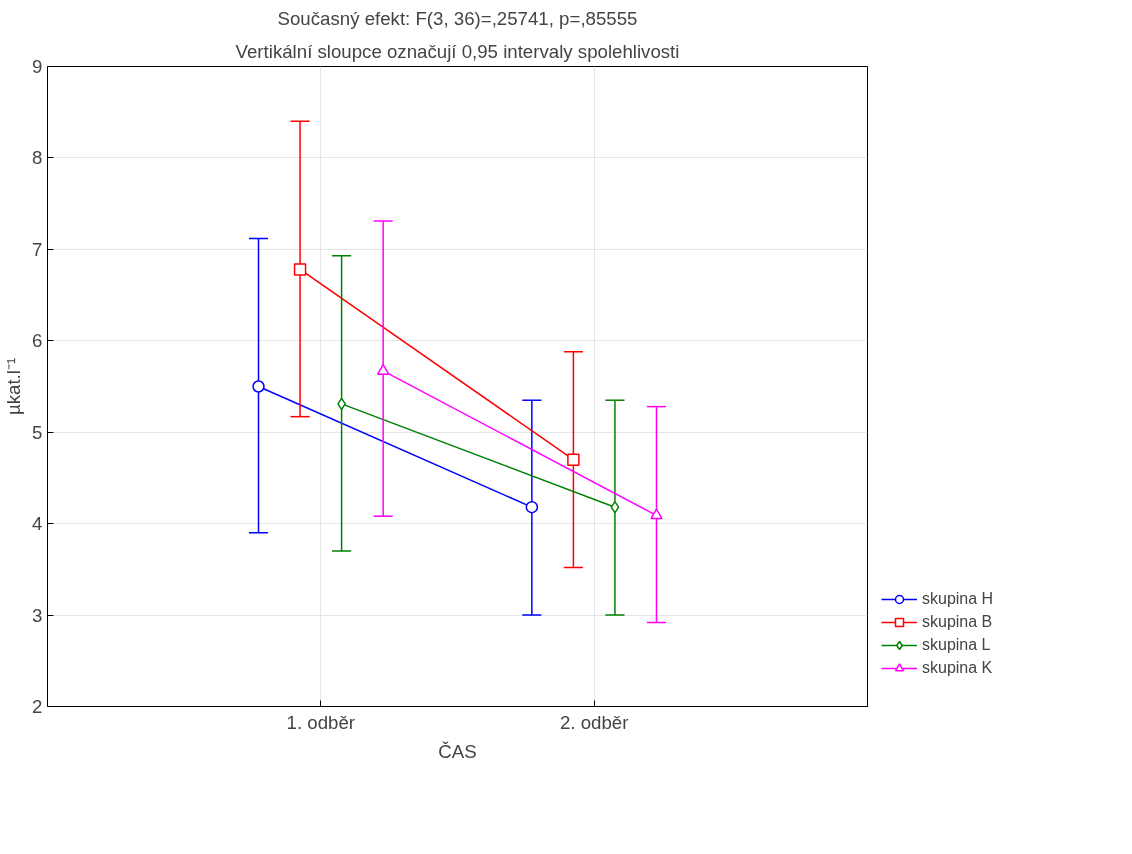 The height and width of the screenshot is (854, 1132). What do you see at coordinates (957, 622) in the screenshot?
I see `legend-label: skupina B` at bounding box center [957, 622].